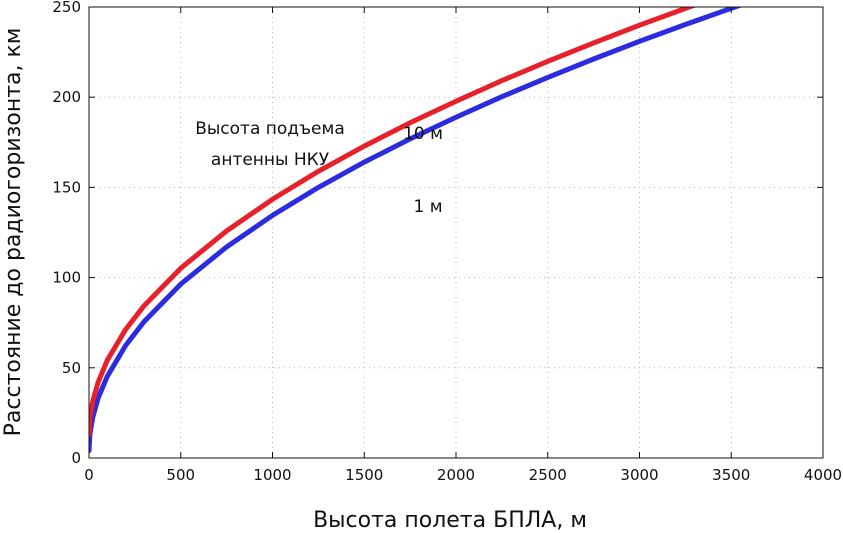 The width and height of the screenshot is (843, 533). What do you see at coordinates (270, 129) in the screenshot?
I see `annotation-title-line1: Высота подъема` at bounding box center [270, 129].